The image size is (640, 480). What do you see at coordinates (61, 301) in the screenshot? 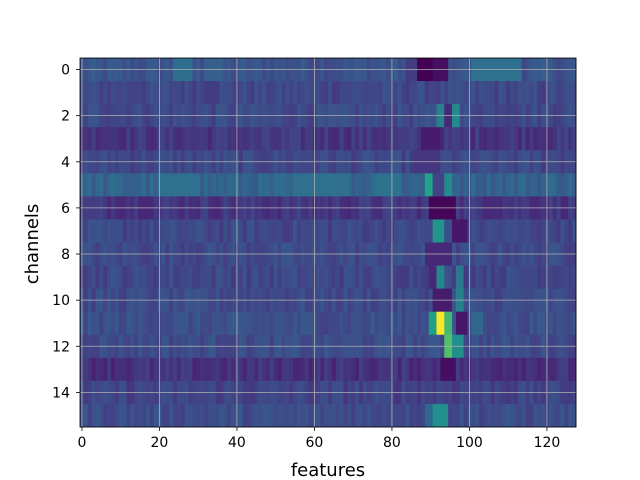
I see `y-tick-label: 10` at bounding box center [61, 301].